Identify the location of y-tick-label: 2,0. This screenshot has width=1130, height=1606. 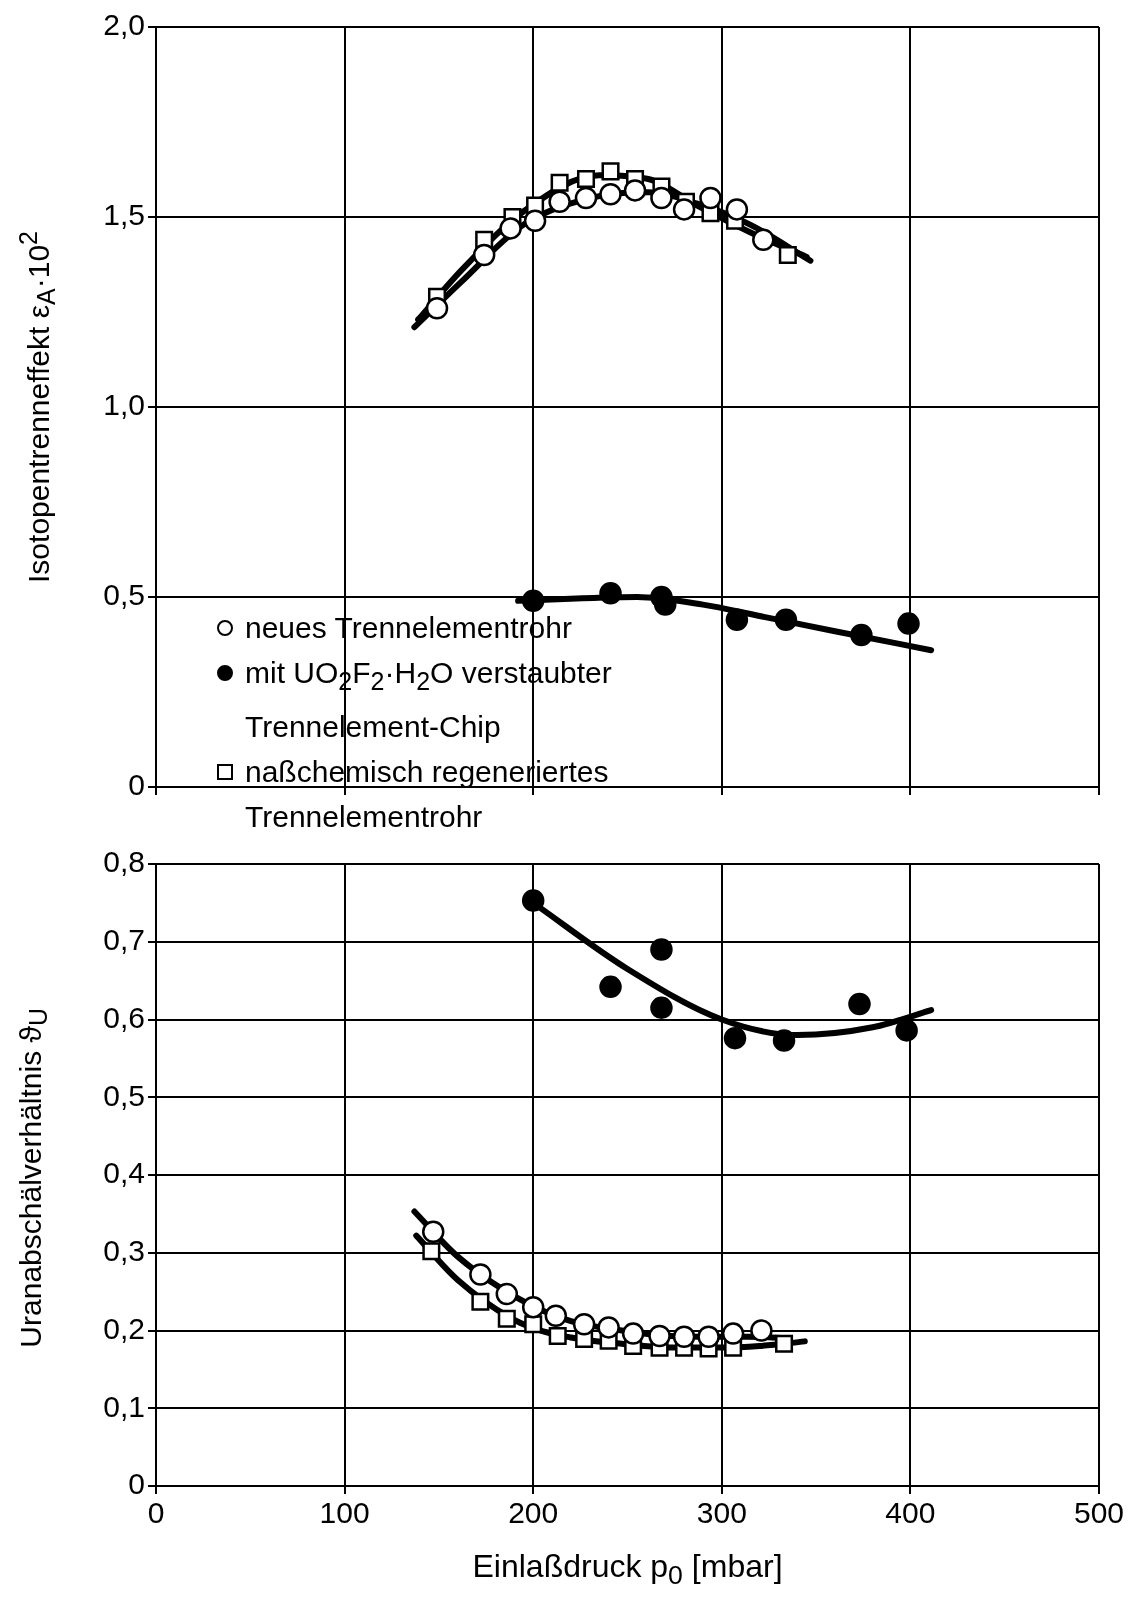
(124, 25).